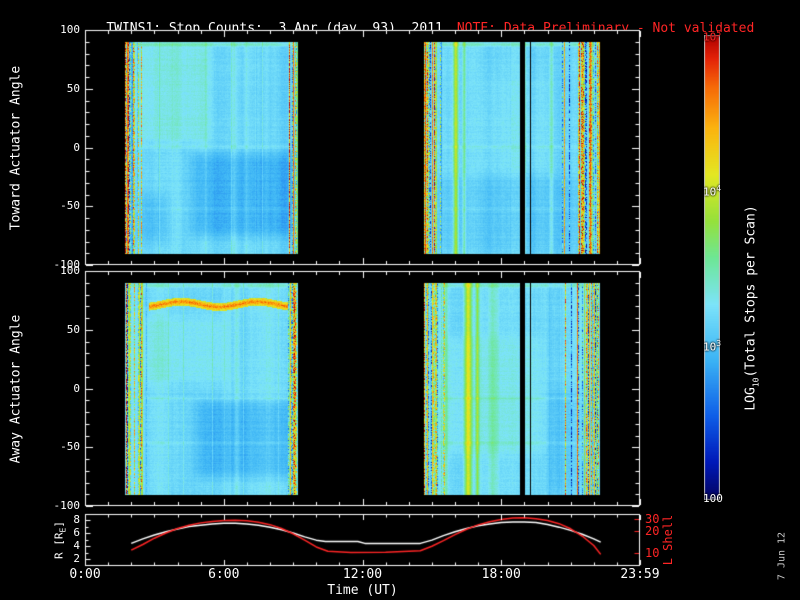 The width and height of the screenshot is (800, 600). Describe the element at coordinates (16, 148) in the screenshot. I see `y-label-toward: Toward Actuator Angle` at that location.